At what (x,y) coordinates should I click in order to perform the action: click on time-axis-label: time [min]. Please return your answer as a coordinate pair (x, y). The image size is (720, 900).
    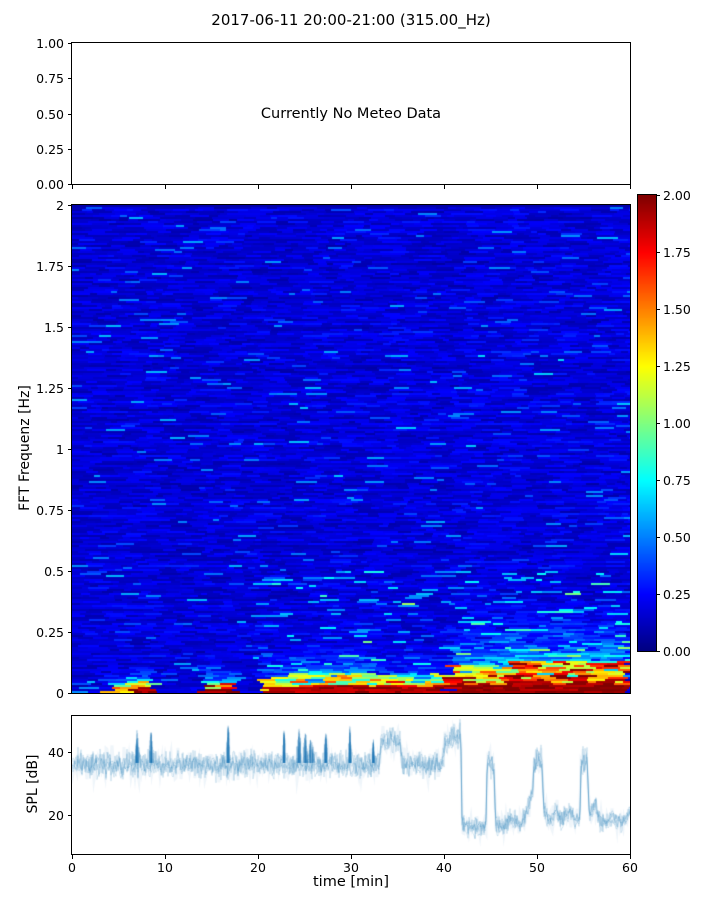
    Looking at the image, I should click on (351, 882).